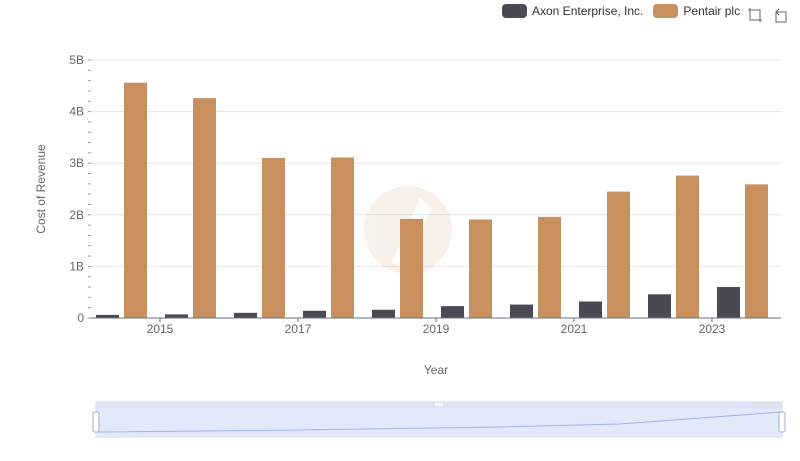 The width and height of the screenshot is (800, 461). What do you see at coordinates (618, 254) in the screenshot?
I see `bar-pentair-2021` at bounding box center [618, 254].